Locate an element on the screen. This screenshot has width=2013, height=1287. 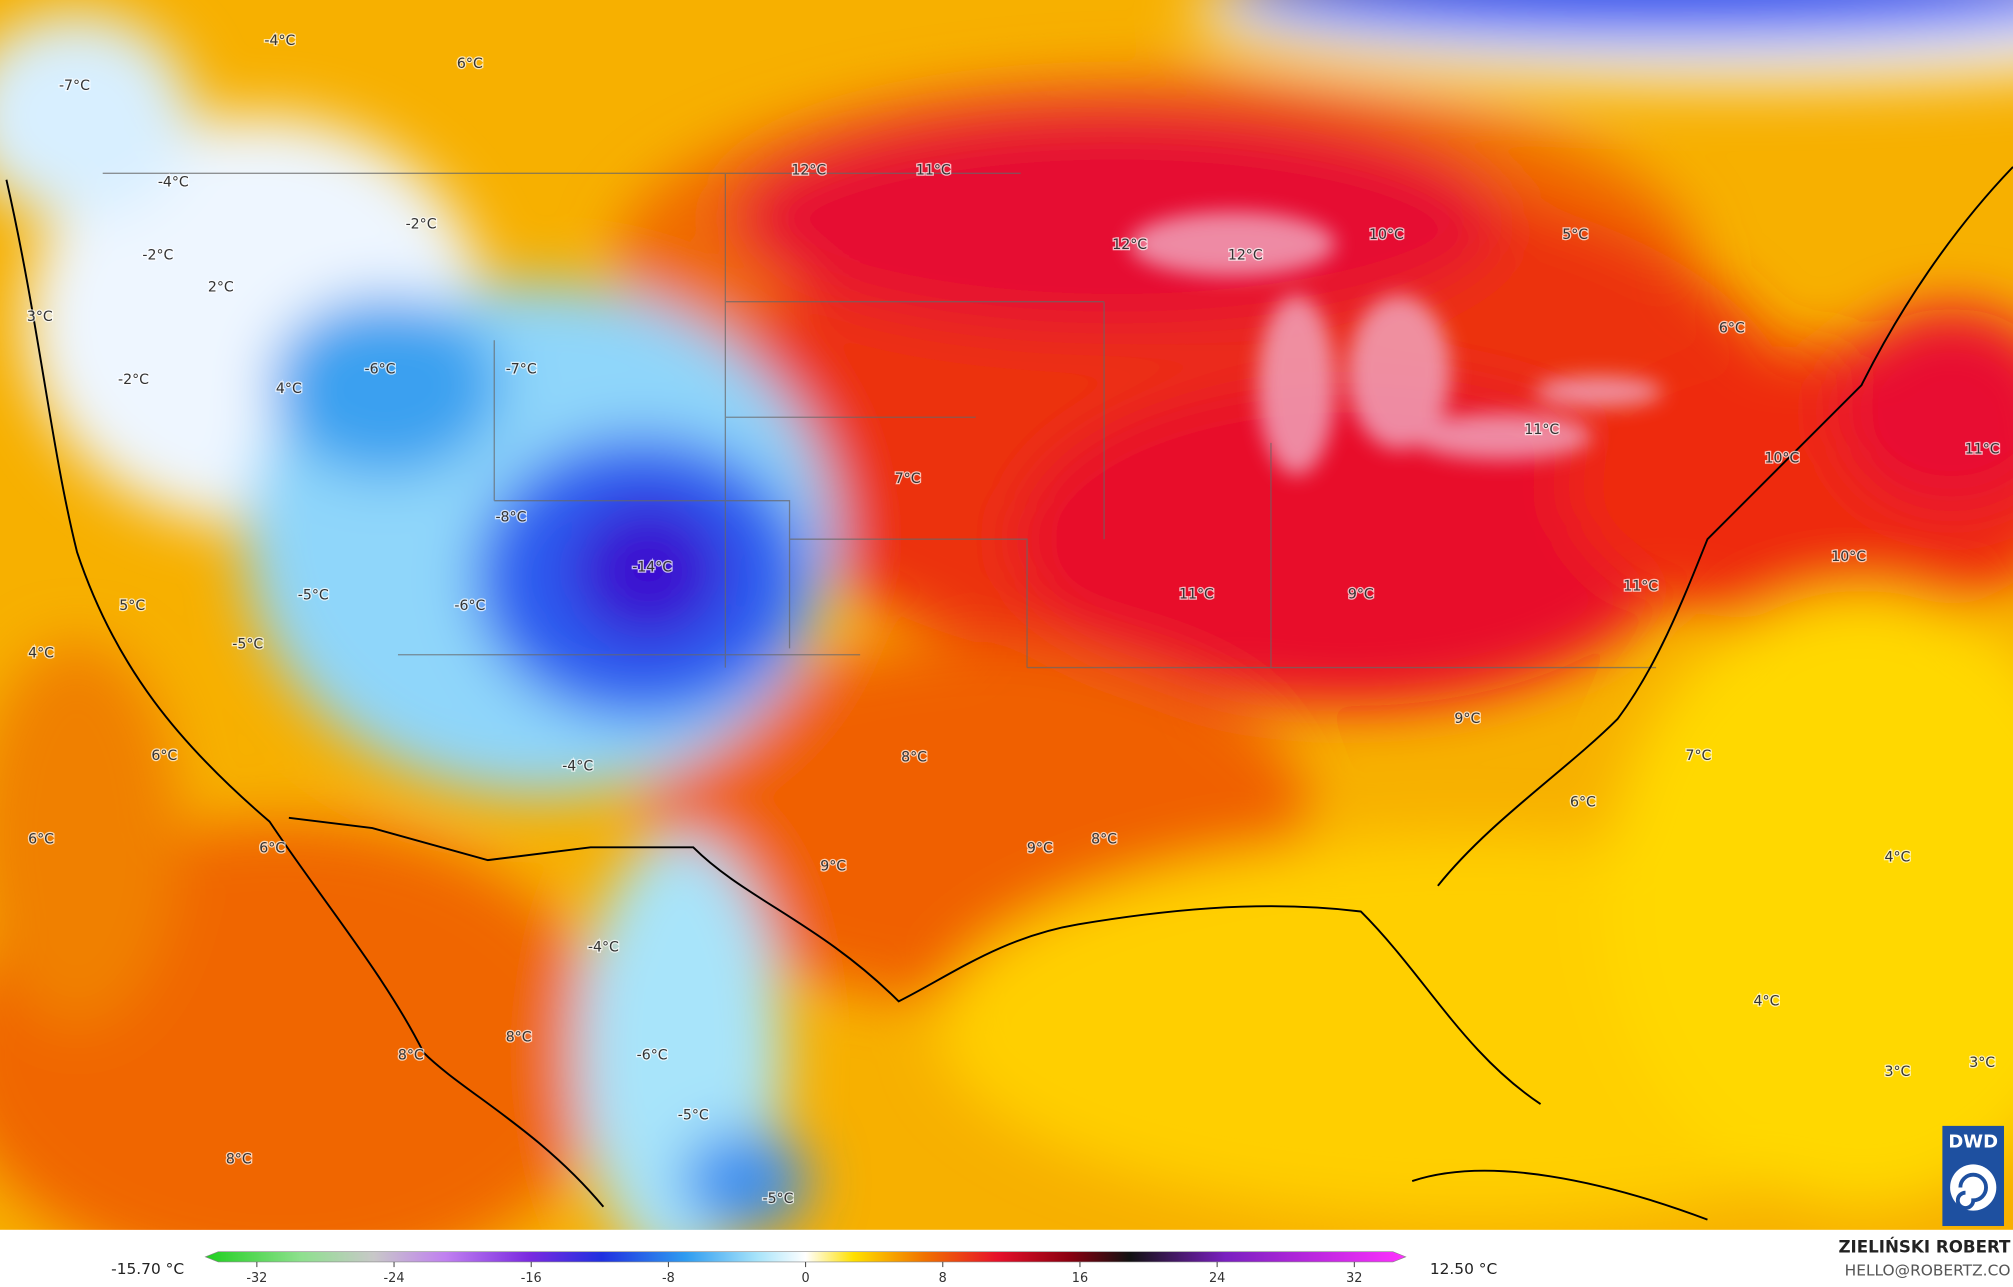
max-label: 12.50 °C is located at coordinates (1463, 1269).